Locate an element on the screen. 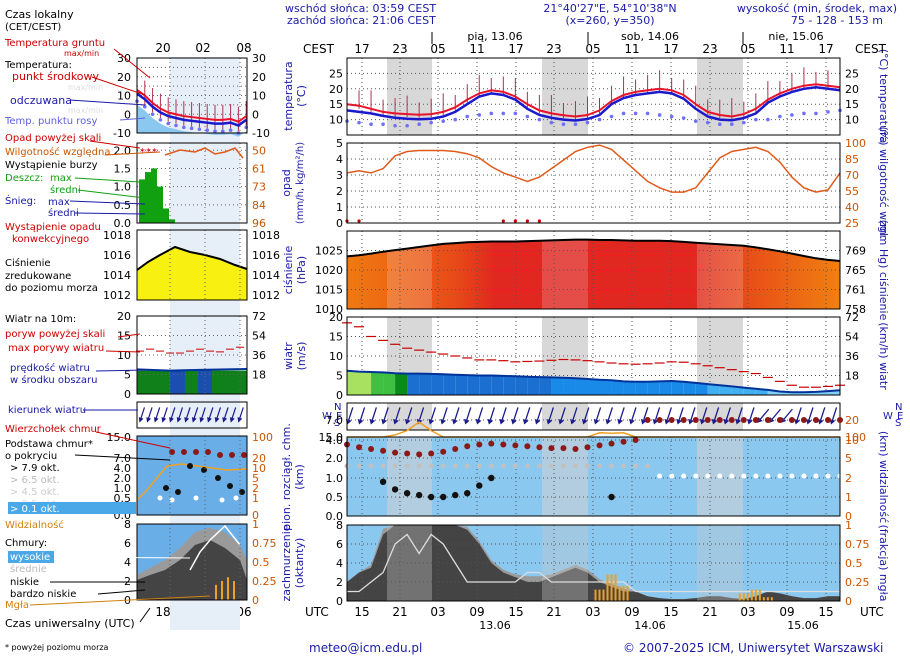 Image resolution: width=910 pixels, height=660 pixels. hour-tick-bottom: 21 is located at coordinates (709, 612).